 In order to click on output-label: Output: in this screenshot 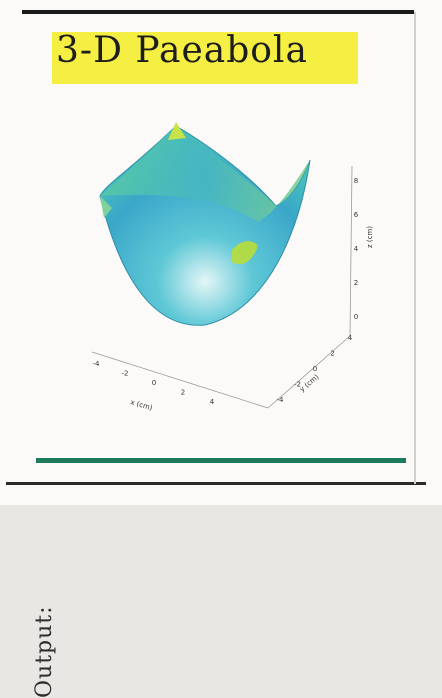, I will do `click(44, 651)`.